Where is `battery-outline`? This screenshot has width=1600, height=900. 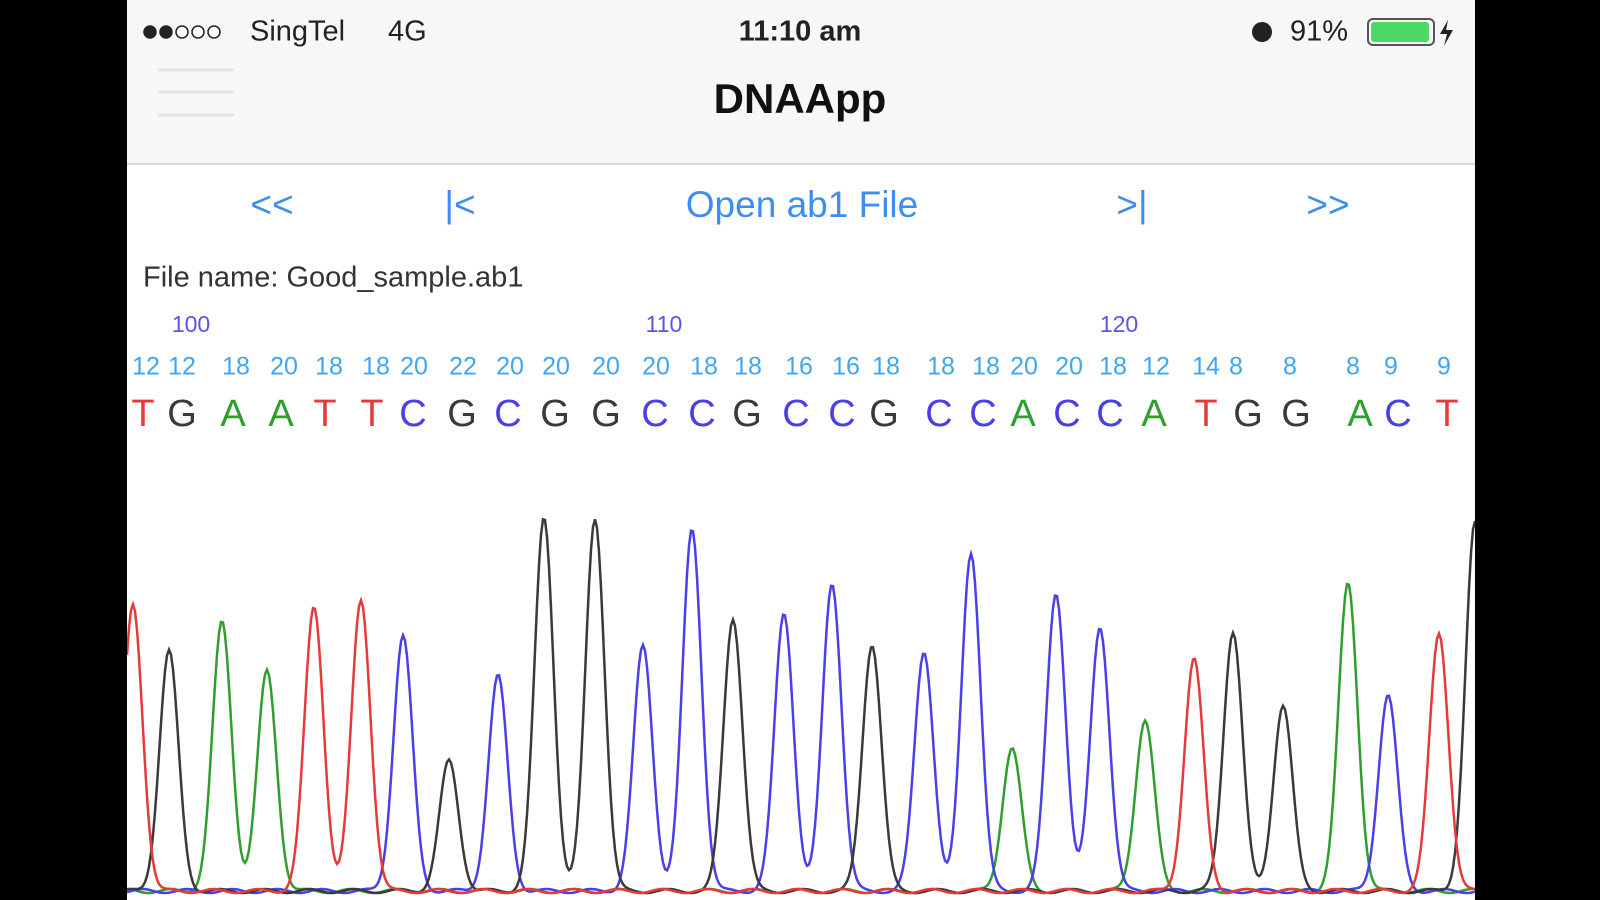 battery-outline is located at coordinates (1401, 32).